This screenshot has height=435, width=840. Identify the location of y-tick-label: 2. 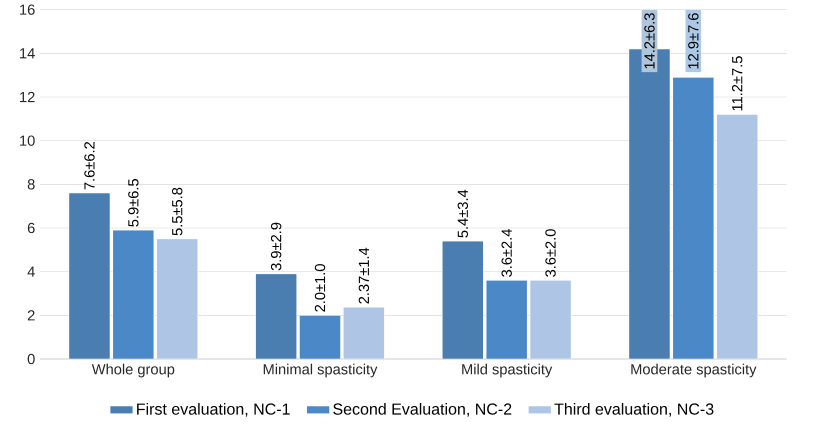
(31, 315).